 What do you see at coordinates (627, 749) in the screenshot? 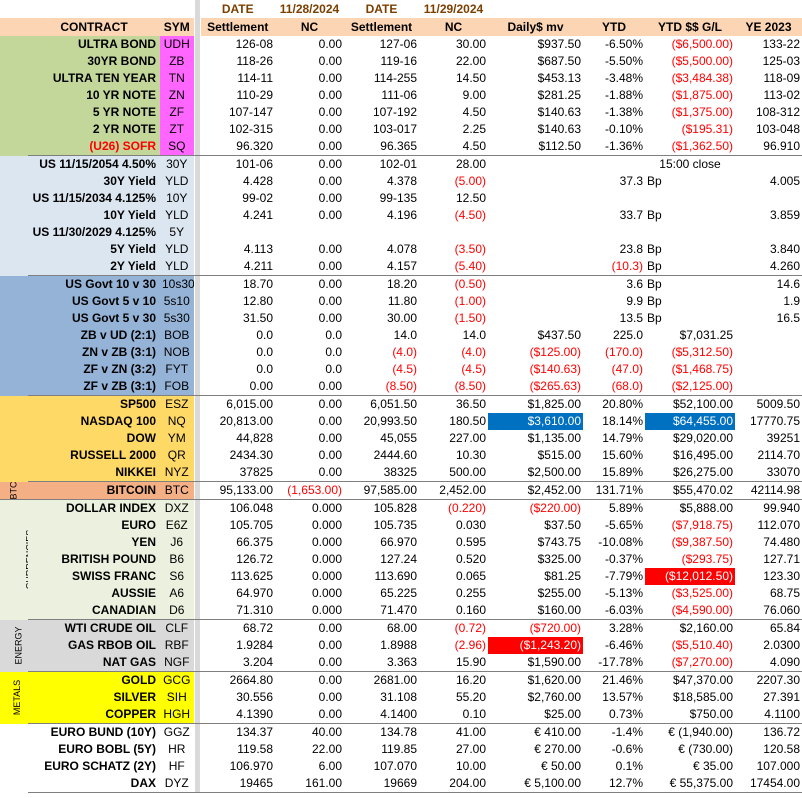
I see `cell-ytd: -0.6%` at bounding box center [627, 749].